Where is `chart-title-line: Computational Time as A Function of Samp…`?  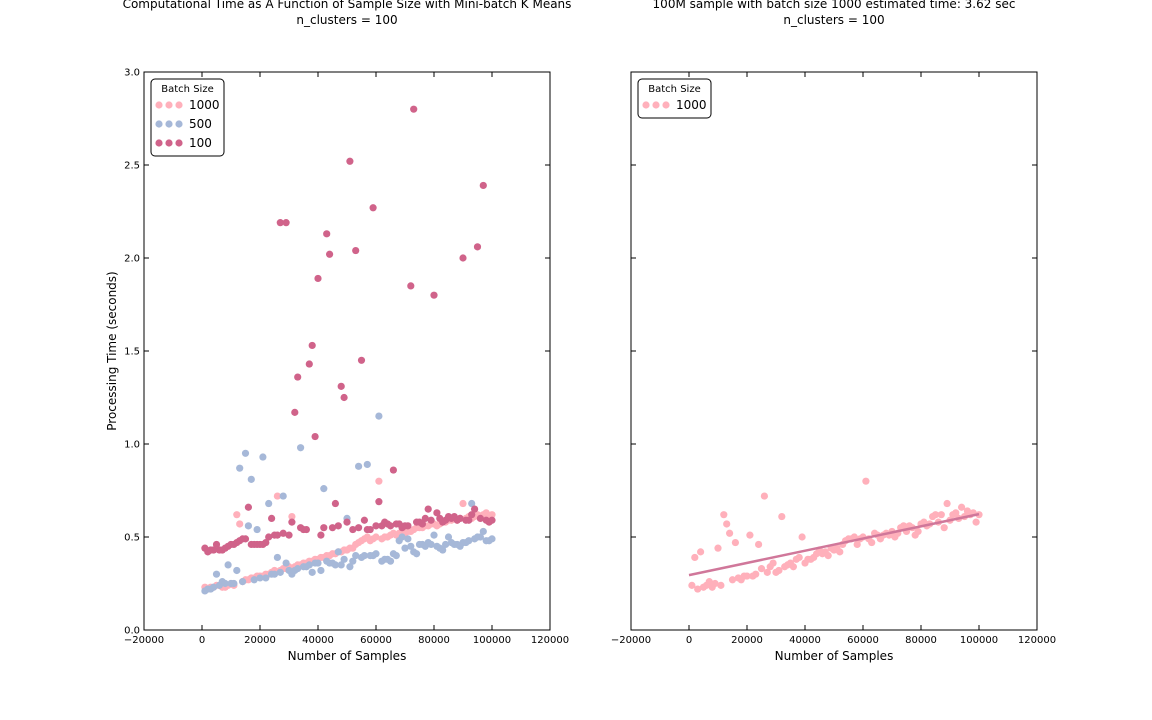
chart-title-line: Computational Time as A Function of Samp… is located at coordinates (347, 5).